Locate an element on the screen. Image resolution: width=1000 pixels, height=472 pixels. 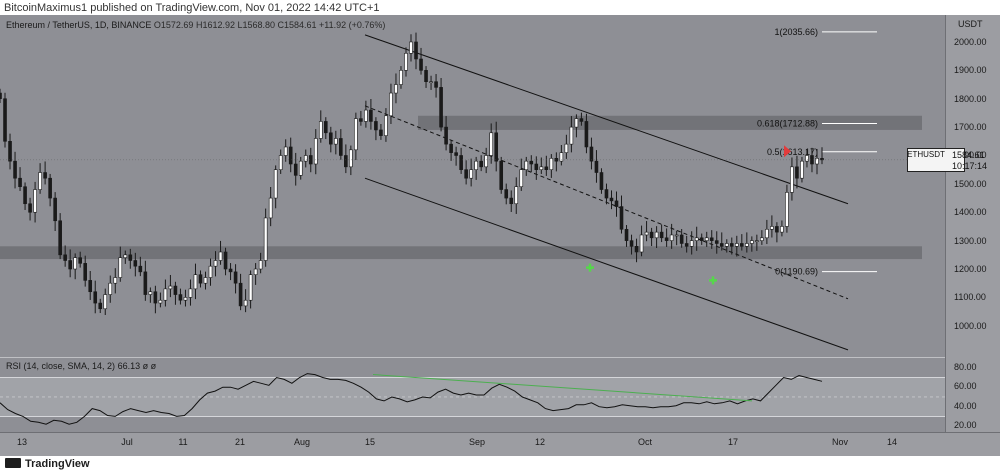
rsi-legend: RSI (14, close, SMA, 14, 2) 66.13 ø ø is located at coordinates (81, 366).